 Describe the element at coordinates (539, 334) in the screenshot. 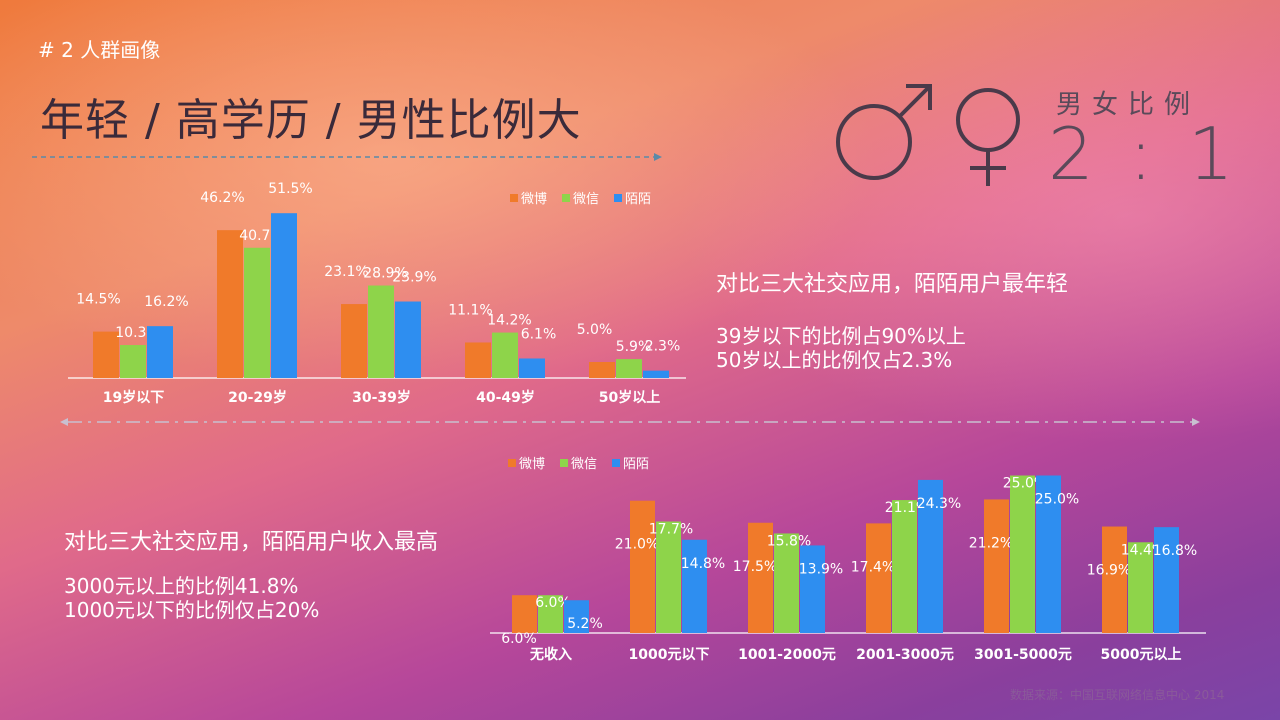

I see `data-label-3-2: 6.1%` at that location.